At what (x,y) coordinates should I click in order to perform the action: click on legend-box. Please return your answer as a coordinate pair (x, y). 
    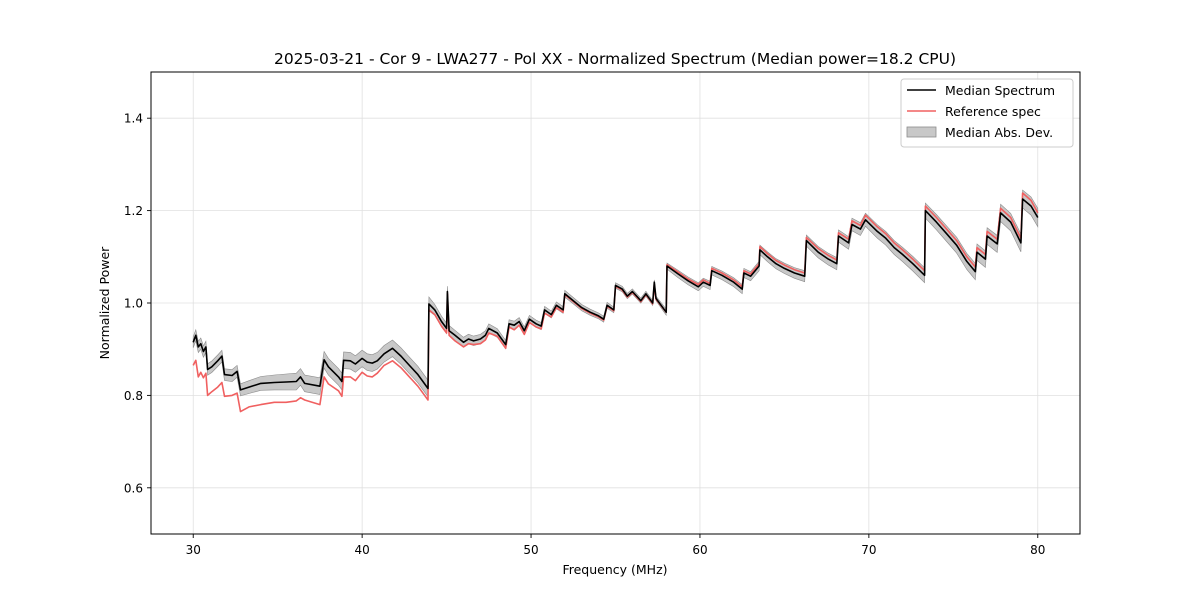
    Looking at the image, I should click on (987, 113).